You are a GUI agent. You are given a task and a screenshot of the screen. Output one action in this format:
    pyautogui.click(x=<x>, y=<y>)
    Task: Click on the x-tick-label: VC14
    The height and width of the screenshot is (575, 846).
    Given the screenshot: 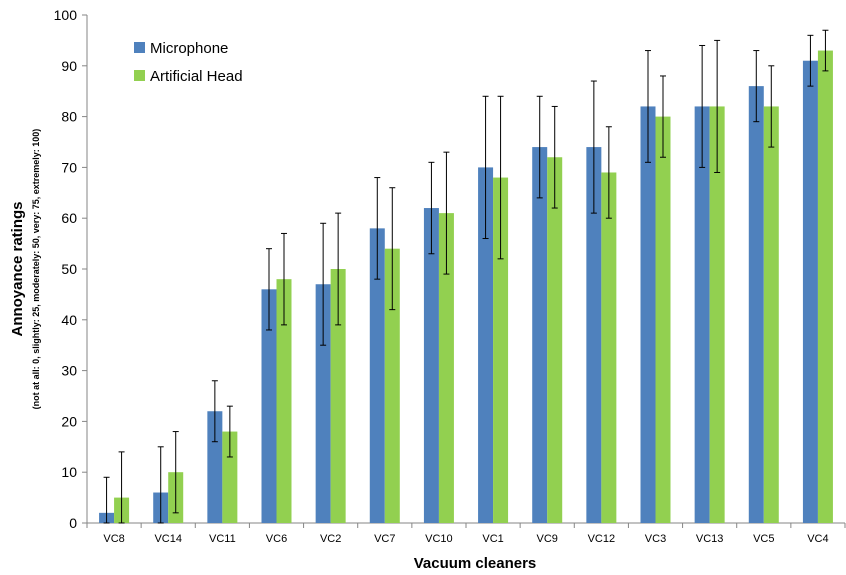 What is the action you would take?
    pyautogui.click(x=168, y=539)
    